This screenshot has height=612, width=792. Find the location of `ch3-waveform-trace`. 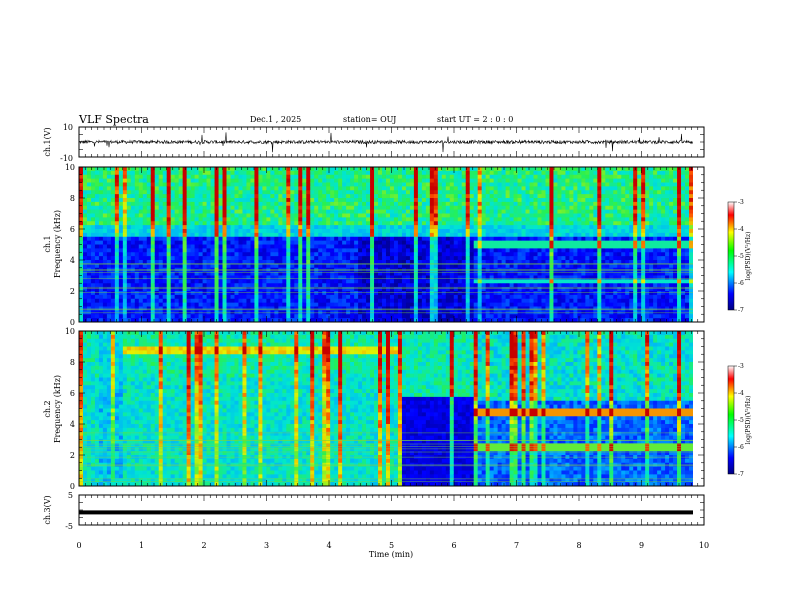

ch3-waveform-trace is located at coordinates (386, 512).